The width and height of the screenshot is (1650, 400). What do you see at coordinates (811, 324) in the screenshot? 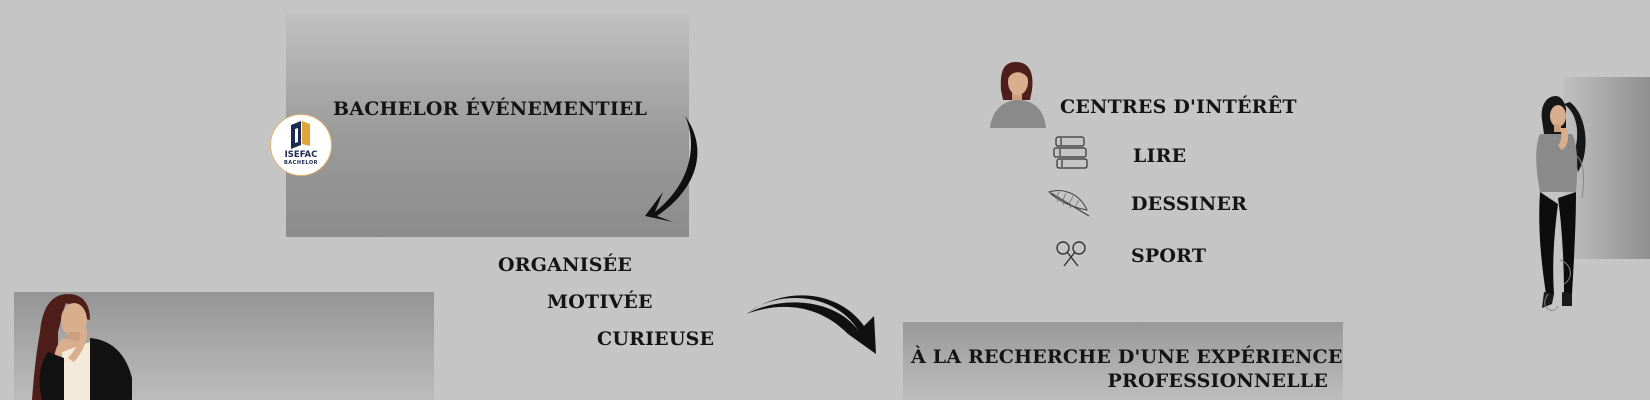
I see `curved-arrow-right-icon` at bounding box center [811, 324].